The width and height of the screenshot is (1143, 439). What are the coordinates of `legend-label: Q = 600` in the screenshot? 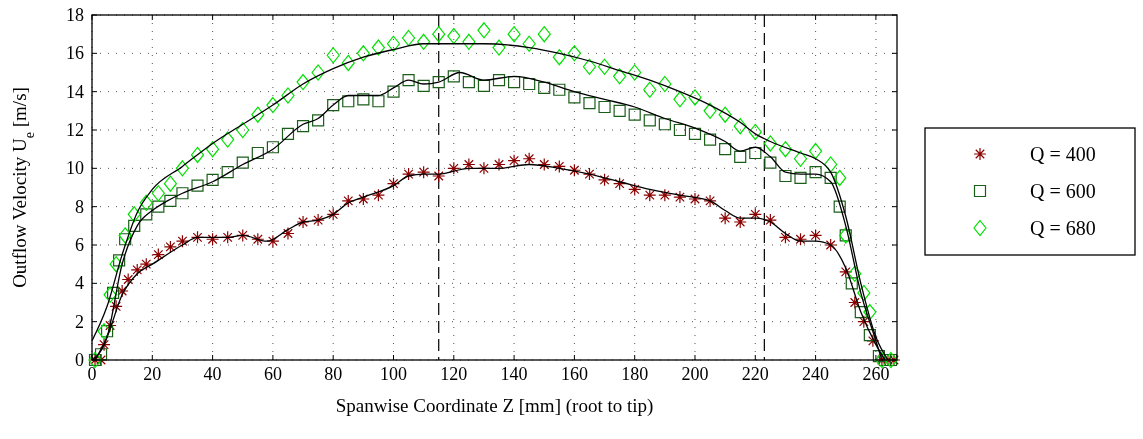 It's located at (1063, 191).